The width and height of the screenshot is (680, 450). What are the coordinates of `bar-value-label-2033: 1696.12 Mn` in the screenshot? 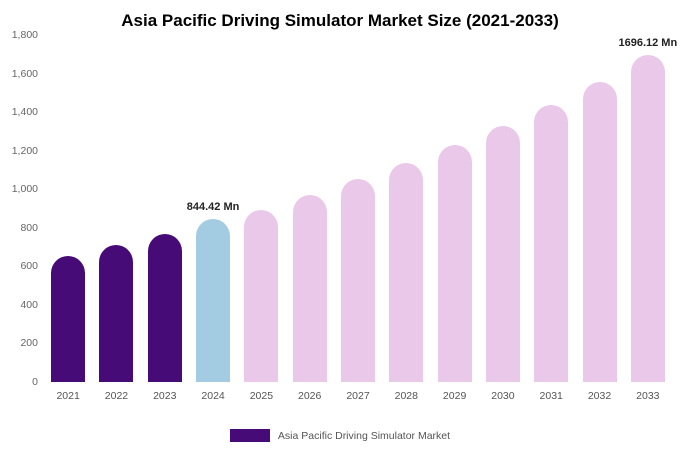 It's located at (648, 43).